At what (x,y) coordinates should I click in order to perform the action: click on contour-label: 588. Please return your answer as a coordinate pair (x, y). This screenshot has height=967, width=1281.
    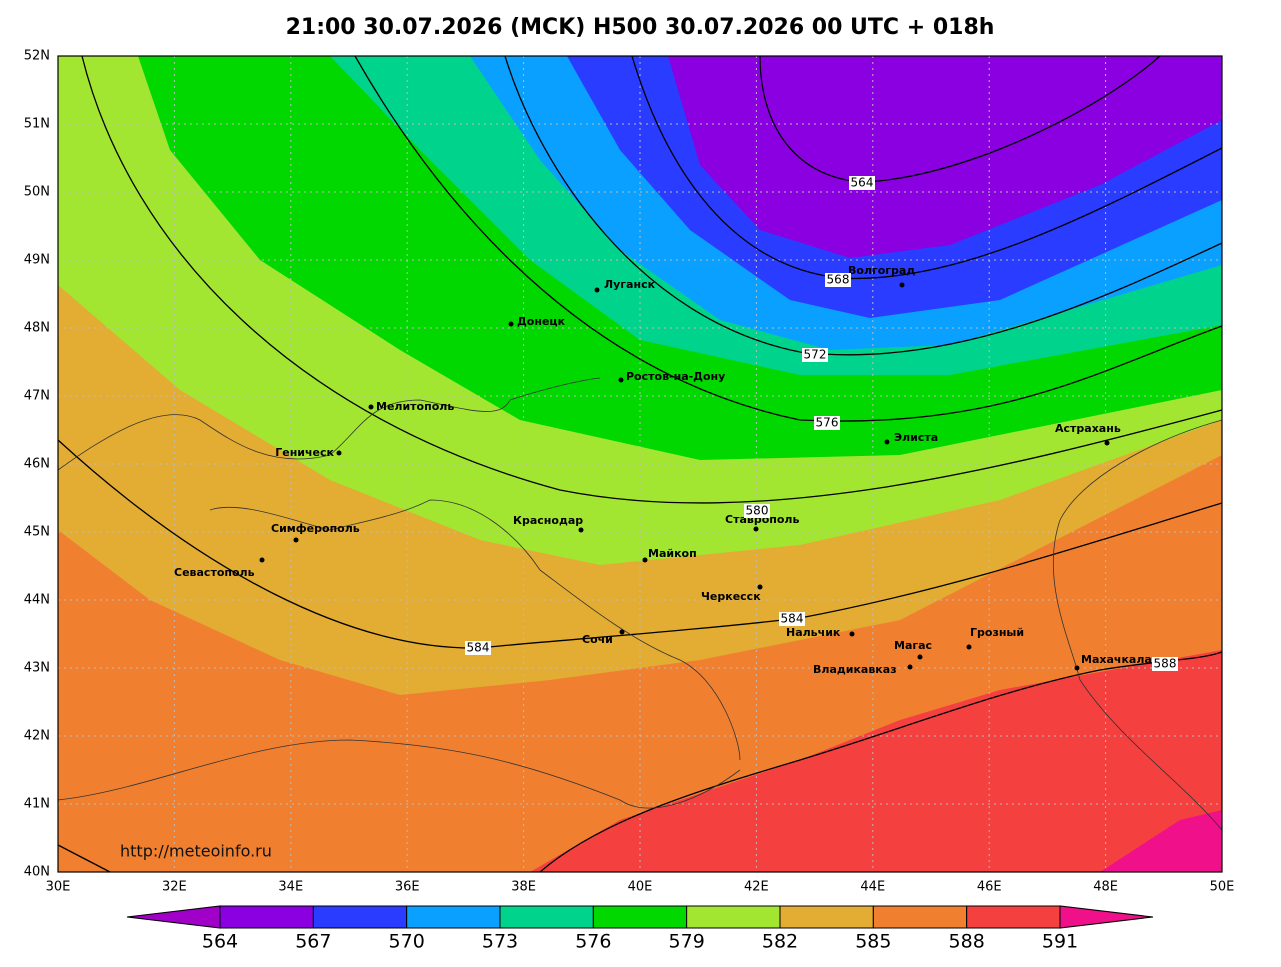
    Looking at the image, I should click on (1165, 664).